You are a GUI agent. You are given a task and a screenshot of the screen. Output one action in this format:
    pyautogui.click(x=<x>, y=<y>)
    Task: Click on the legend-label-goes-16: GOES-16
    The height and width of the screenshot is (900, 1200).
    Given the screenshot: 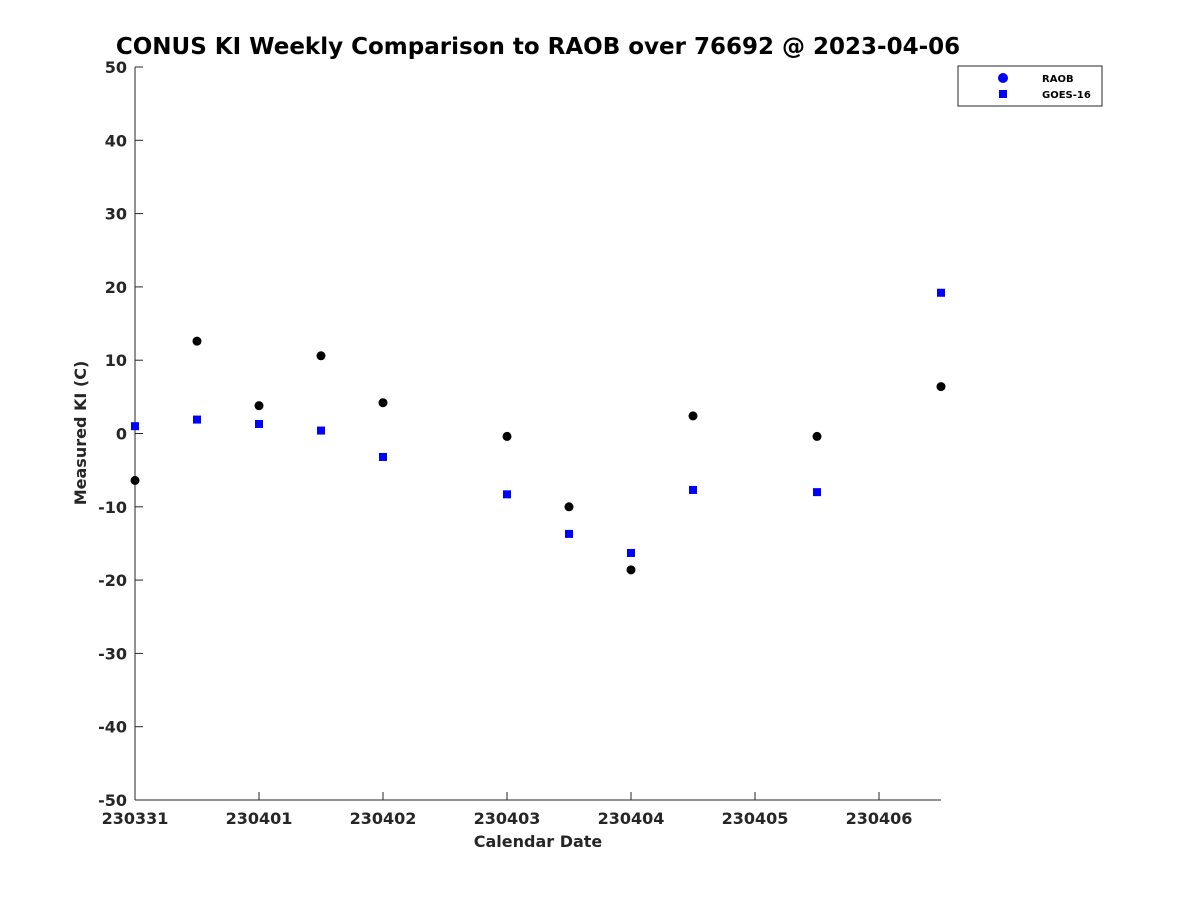 What is the action you would take?
    pyautogui.click(x=1066, y=95)
    